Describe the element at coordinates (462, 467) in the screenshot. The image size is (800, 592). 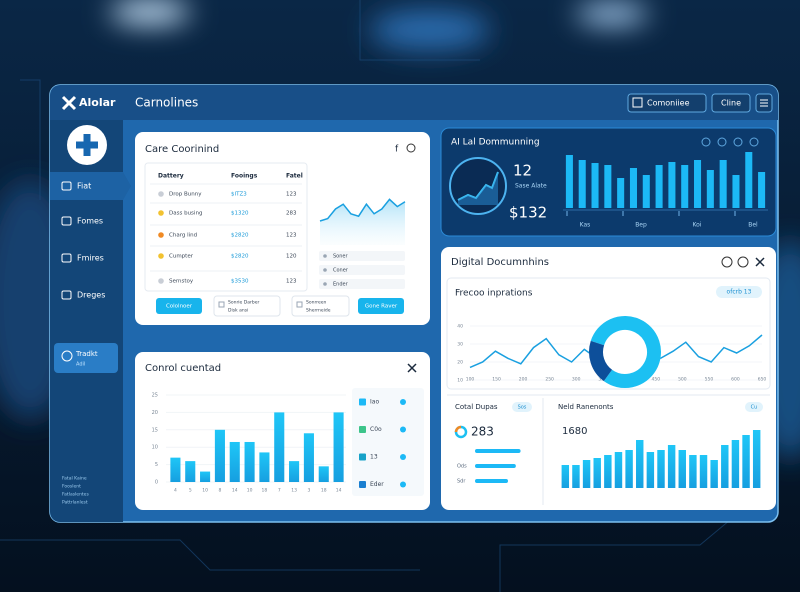
I see `bar-label: Ods` at that location.